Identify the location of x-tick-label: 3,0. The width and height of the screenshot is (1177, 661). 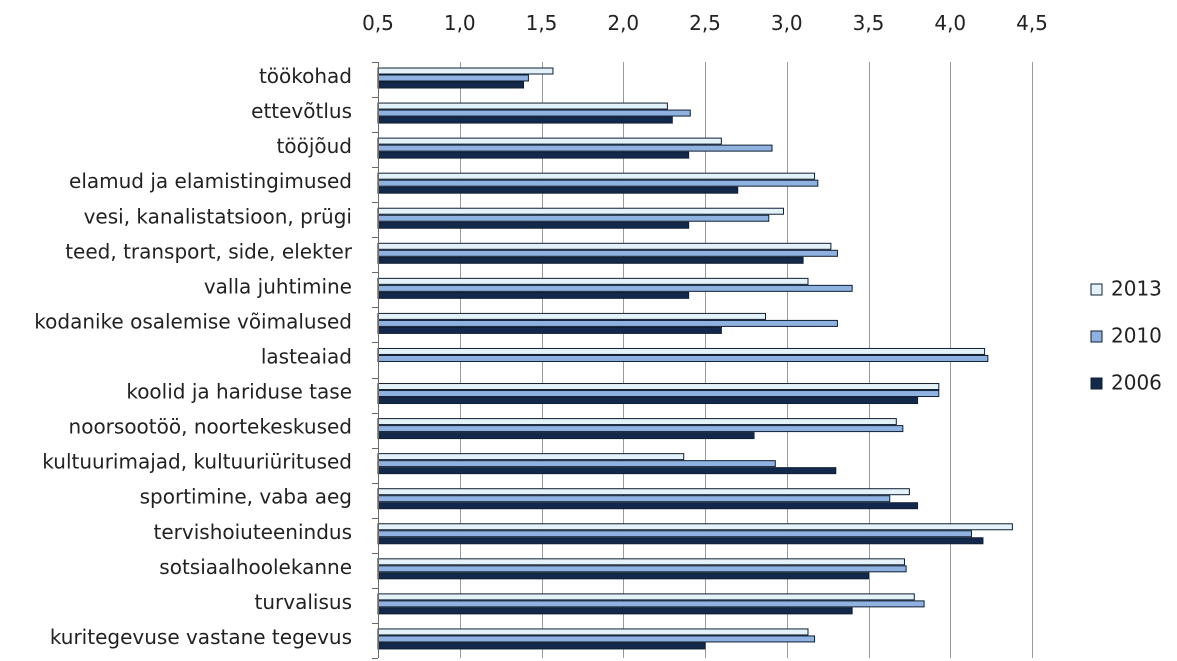
(787, 23).